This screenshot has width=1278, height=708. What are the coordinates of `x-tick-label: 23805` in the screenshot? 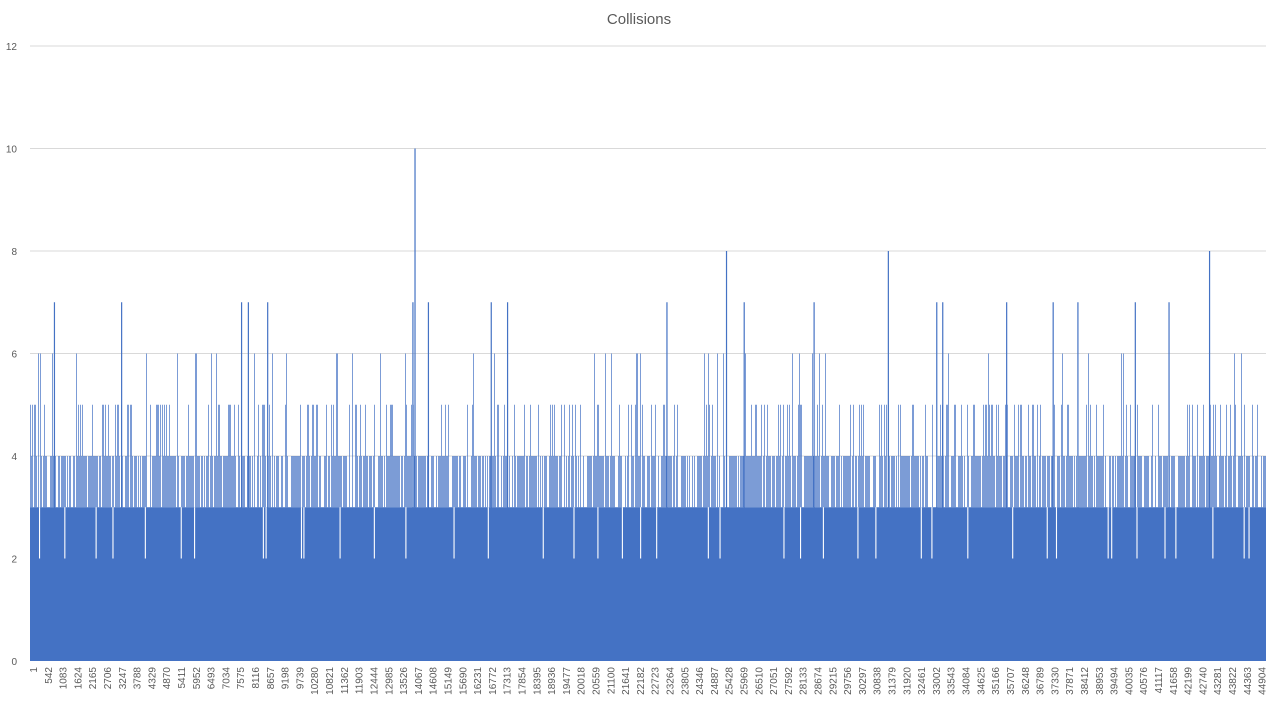 It's located at (685, 681).